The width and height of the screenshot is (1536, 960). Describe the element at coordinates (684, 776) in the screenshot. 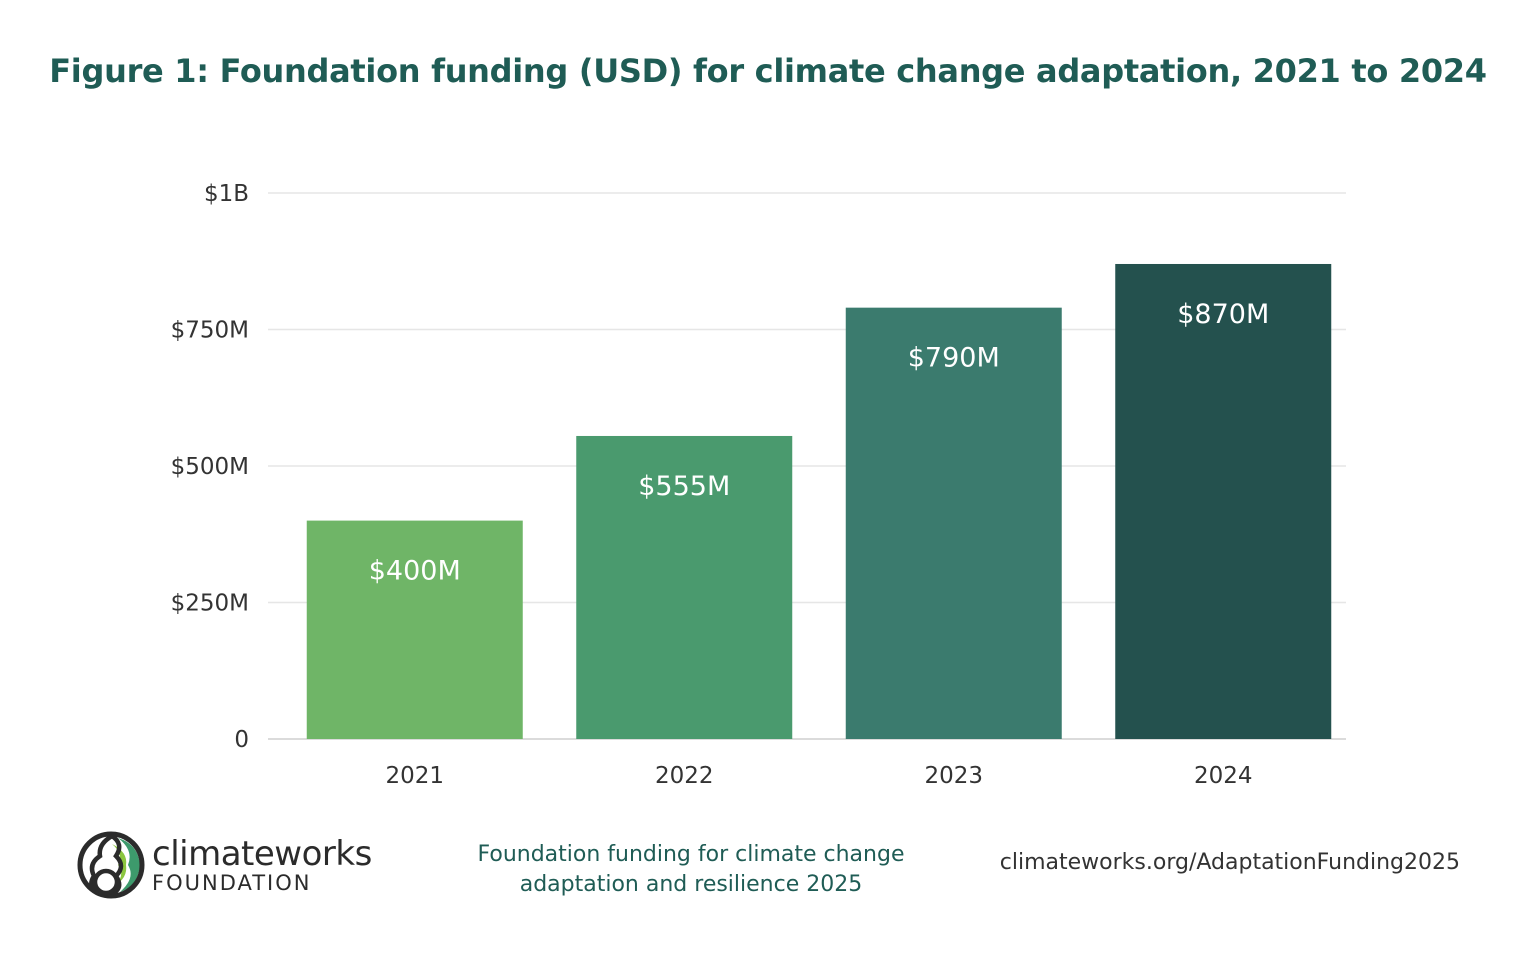

I see `x-tick-label: 2022` at that location.